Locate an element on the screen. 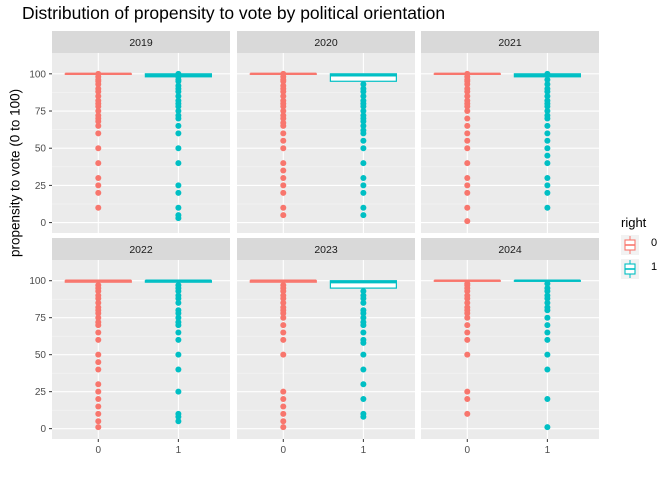 This screenshot has height=480, width=672. facet-strip-label: 2022 is located at coordinates (141, 250).